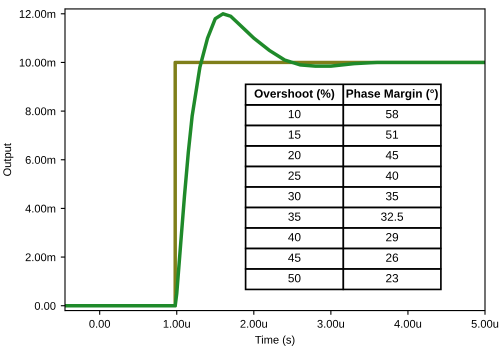 This screenshot has height=357, width=500. What do you see at coordinates (392, 278) in the screenshot?
I see `annotation: 23` at bounding box center [392, 278].